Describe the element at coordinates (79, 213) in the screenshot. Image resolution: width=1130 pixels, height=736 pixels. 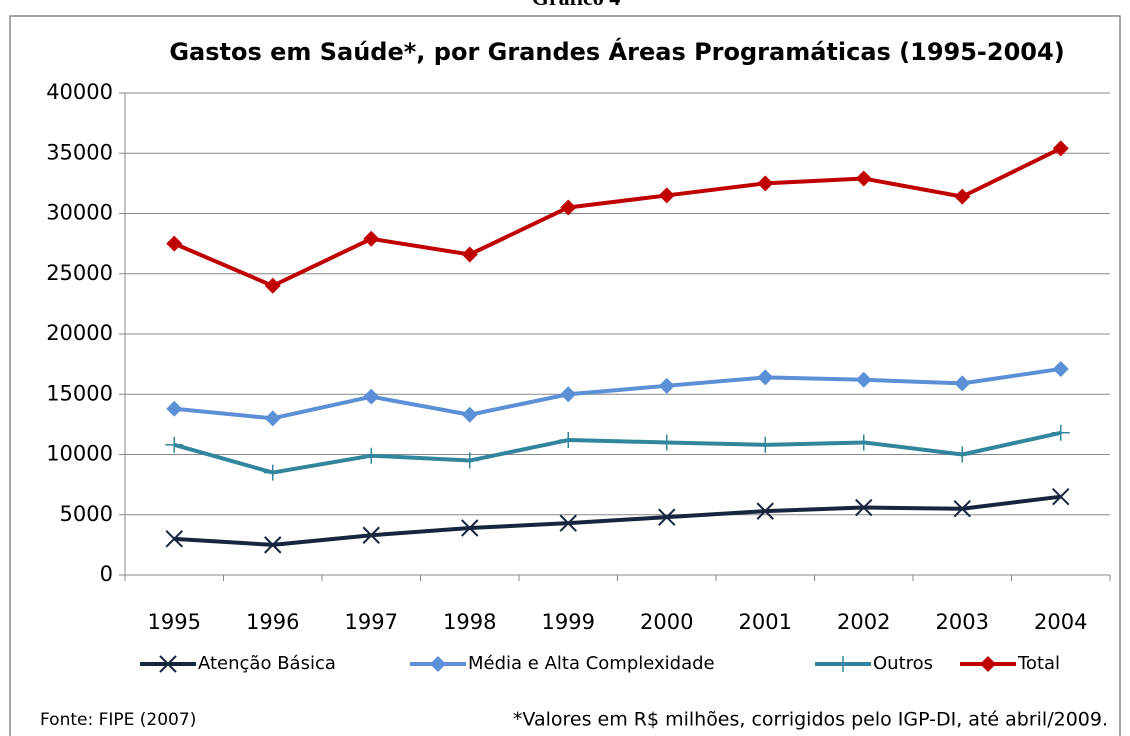
I see `y-tick-label: 30000` at that location.